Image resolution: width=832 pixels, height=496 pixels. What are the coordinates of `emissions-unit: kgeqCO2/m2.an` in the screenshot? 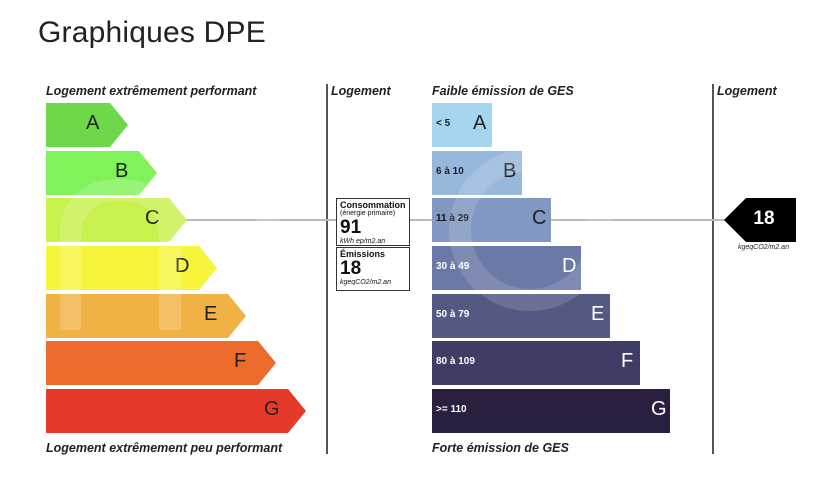 It's located at (365, 282).